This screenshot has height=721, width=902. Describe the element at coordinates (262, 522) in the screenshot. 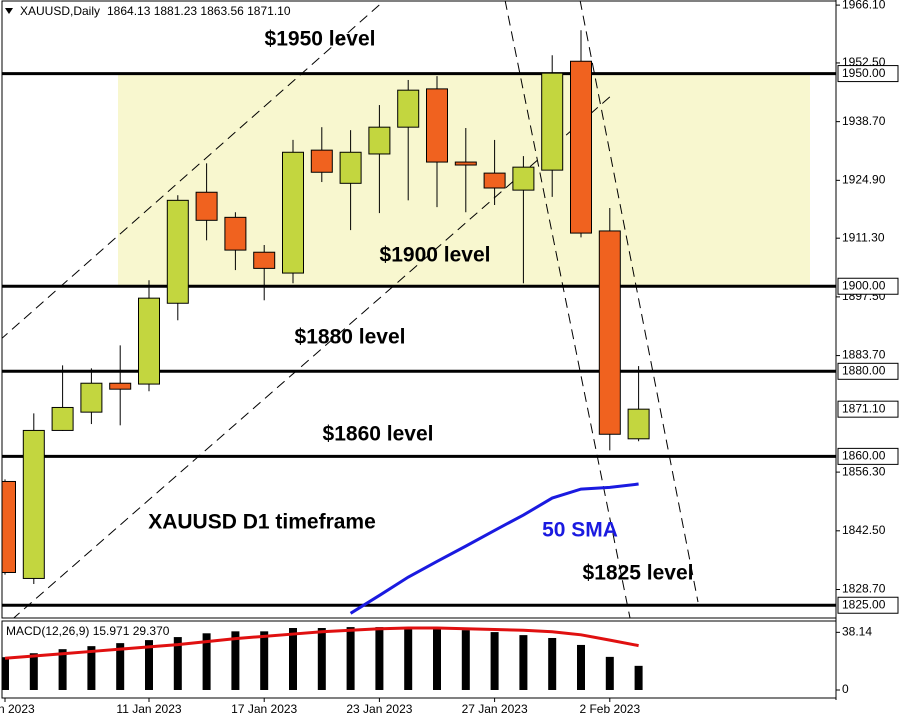

I see `annotation: XAUUSD D1 timeframe` at that location.